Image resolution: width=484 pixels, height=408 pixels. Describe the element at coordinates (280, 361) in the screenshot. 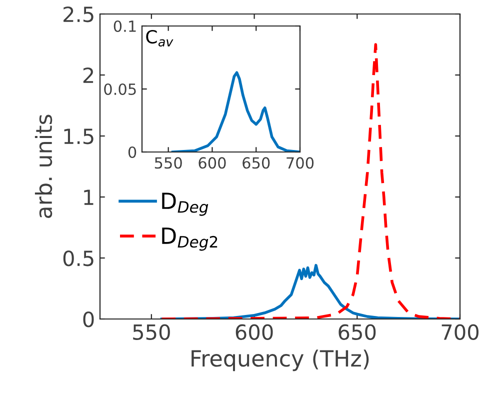

I see `x-axis-title: Frequency (THz)` at that location.